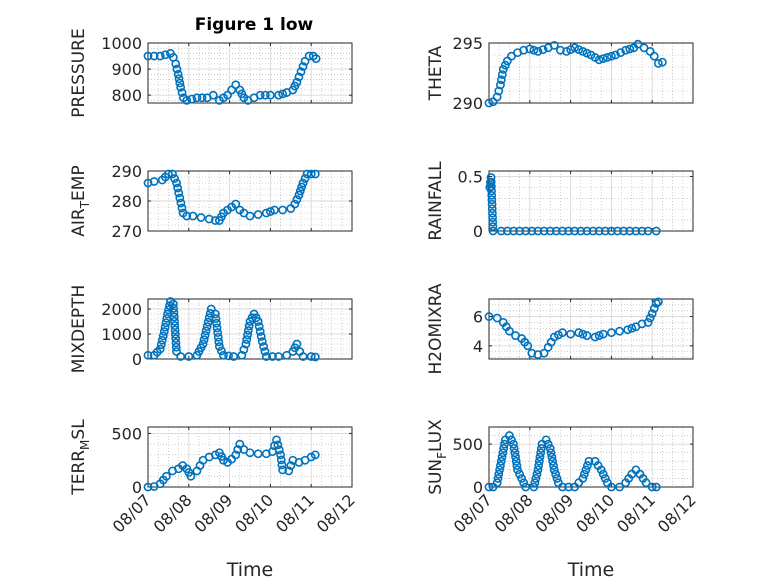 This screenshot has width=778, height=583. What do you see at coordinates (79, 473) in the screenshot?
I see `y-axis-label-main: TERR` at bounding box center [79, 473].